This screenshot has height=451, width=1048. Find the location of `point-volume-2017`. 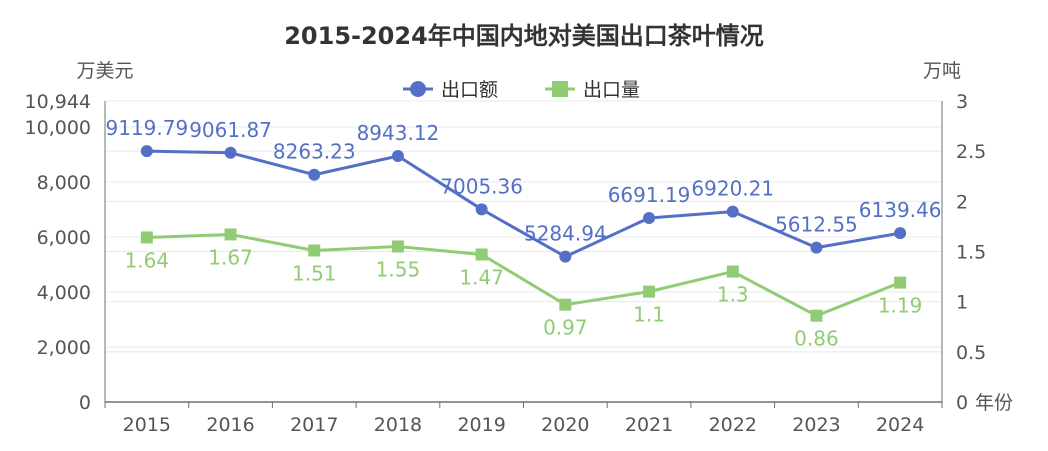

point-volume-2017 is located at coordinates (314, 250).